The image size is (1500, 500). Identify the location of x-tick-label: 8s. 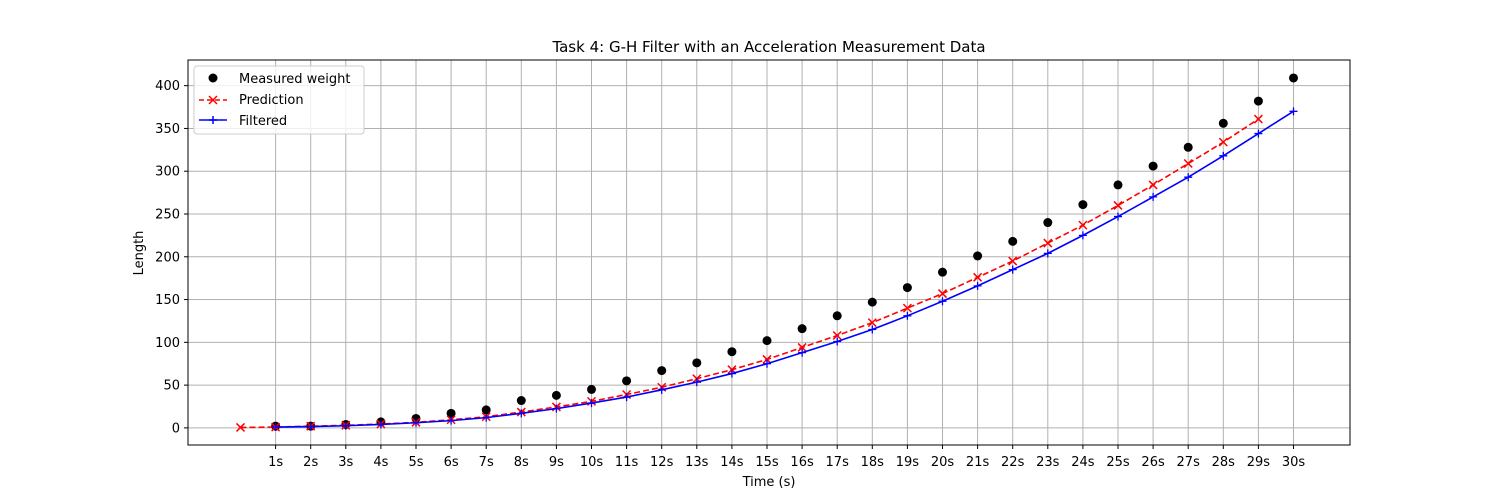
(521, 462).